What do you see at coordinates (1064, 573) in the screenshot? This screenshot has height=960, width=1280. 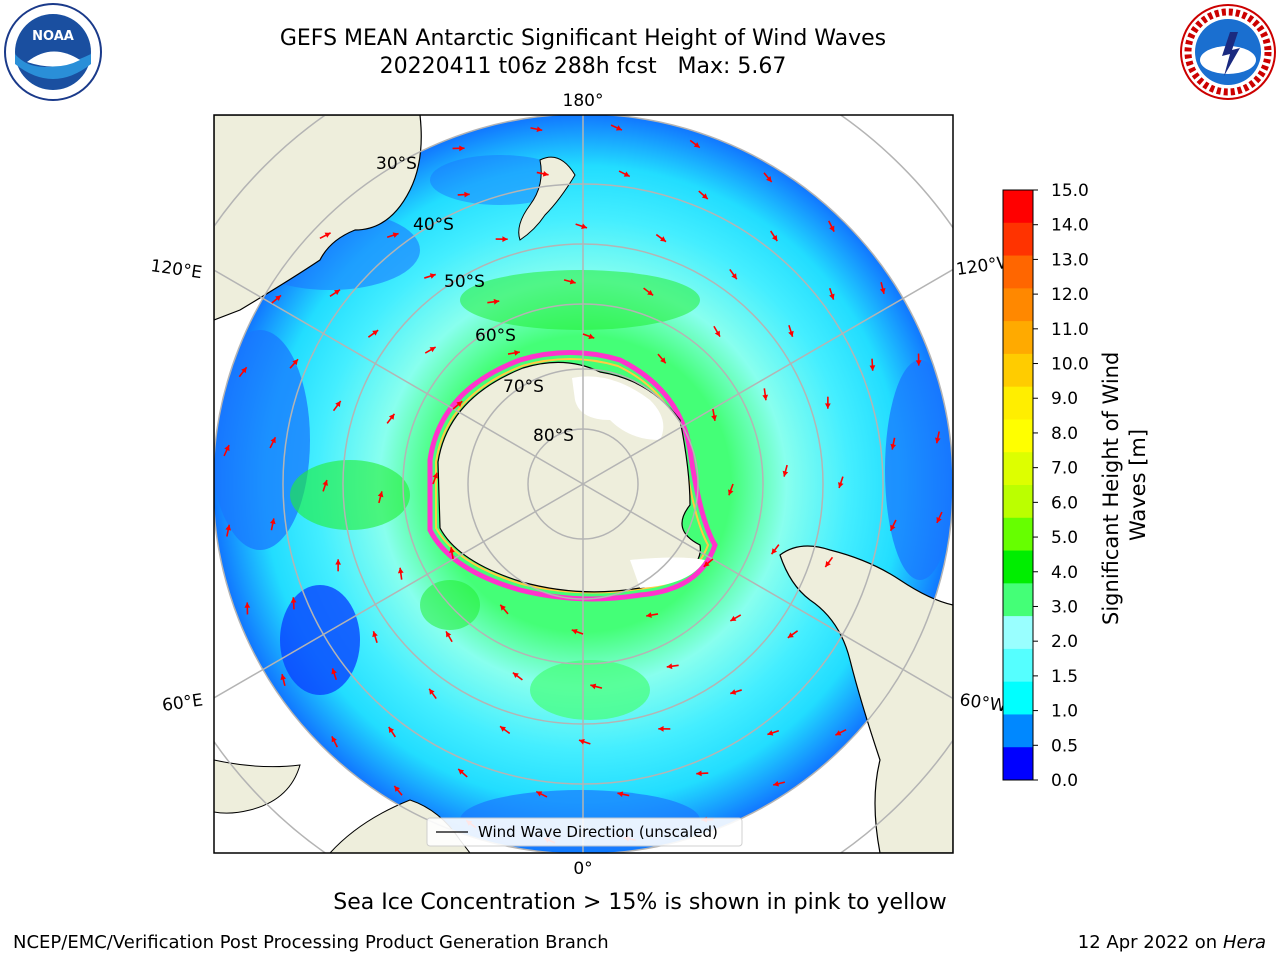 I see `colorbar-tick-label: 4.0` at bounding box center [1064, 573].